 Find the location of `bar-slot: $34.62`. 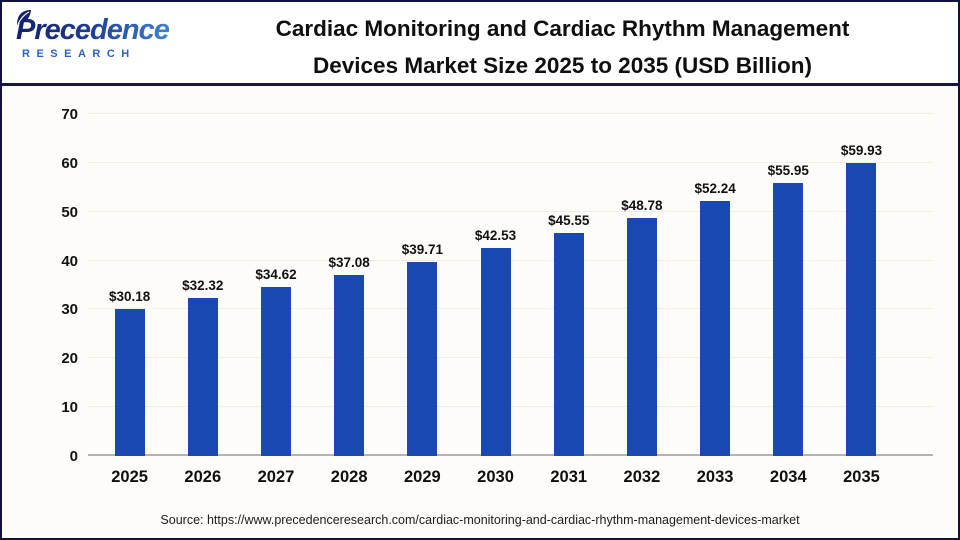

bar-slot: $34.62 is located at coordinates (275, 285).